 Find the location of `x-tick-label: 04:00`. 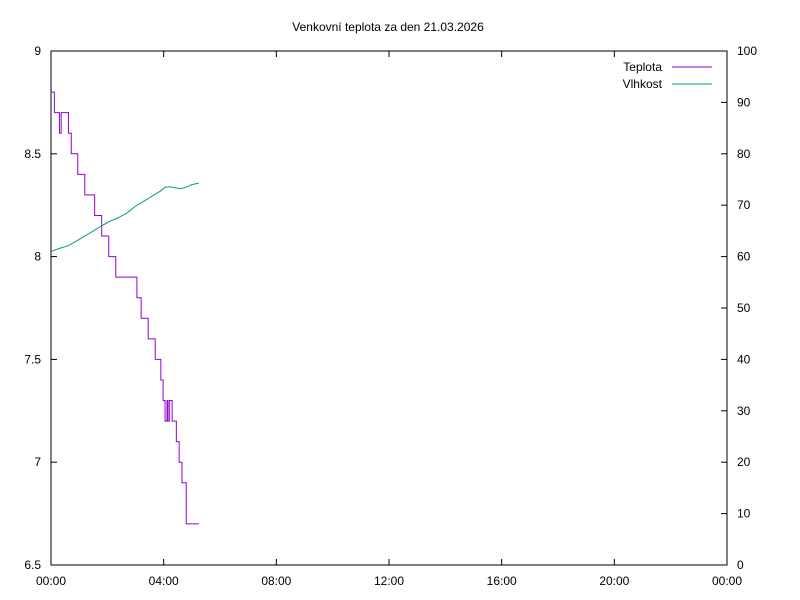

x-tick-label: 04:00 is located at coordinates (164, 581).